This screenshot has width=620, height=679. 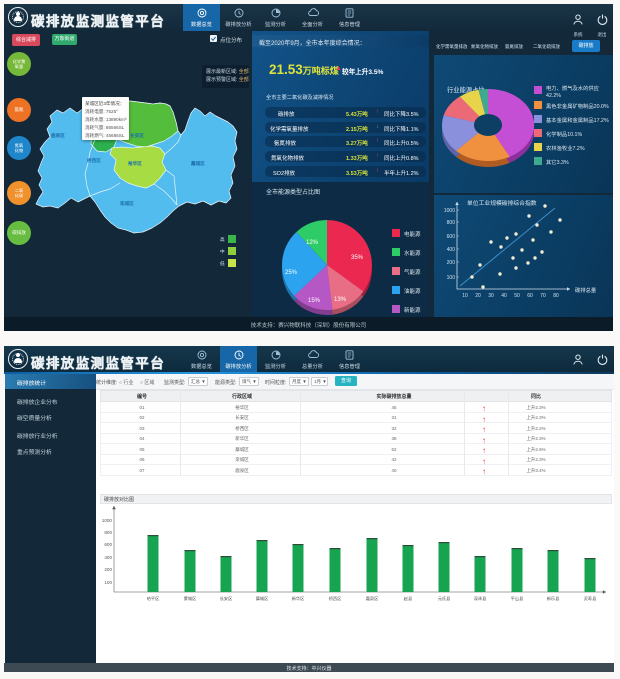 I want to click on svg-text: 平山县, so click(x=517, y=598).